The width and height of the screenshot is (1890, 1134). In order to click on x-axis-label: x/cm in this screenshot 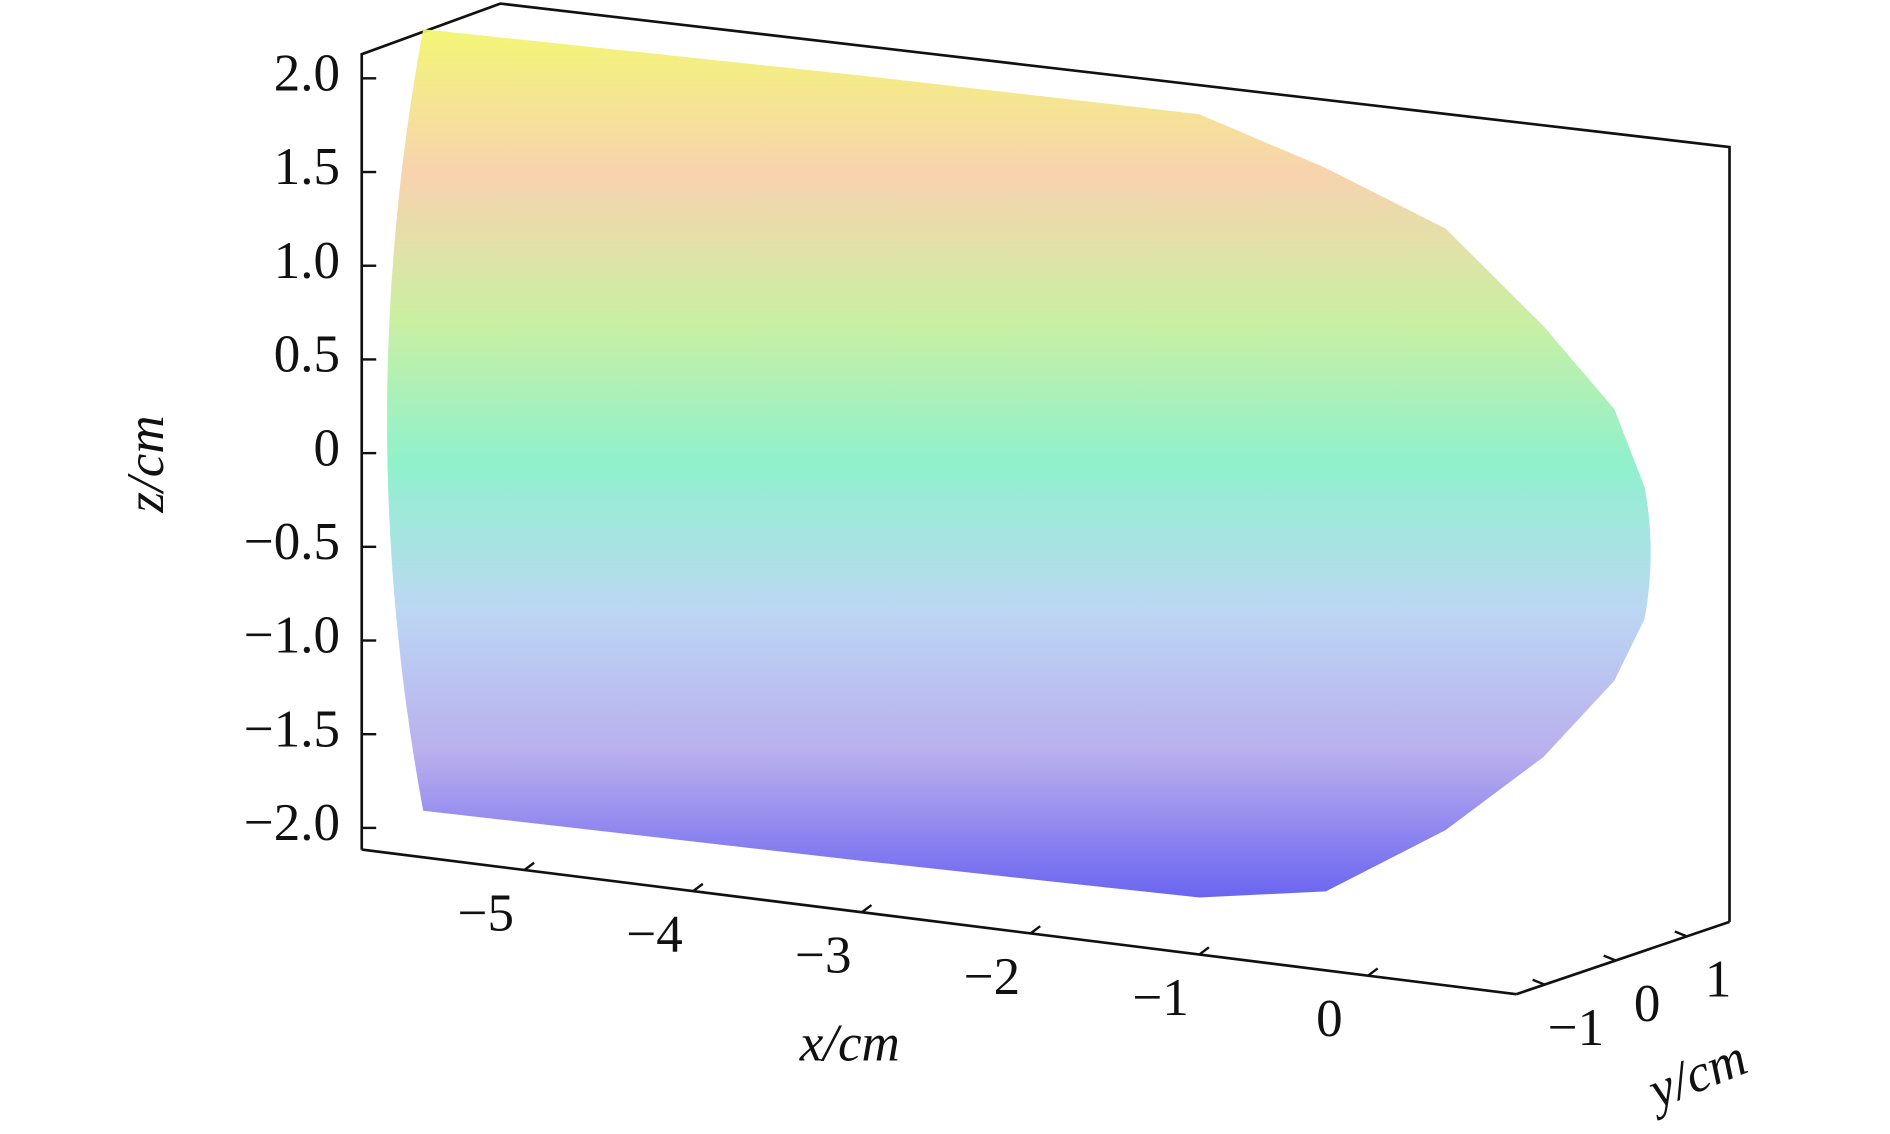, I will do `click(849, 1044)`.